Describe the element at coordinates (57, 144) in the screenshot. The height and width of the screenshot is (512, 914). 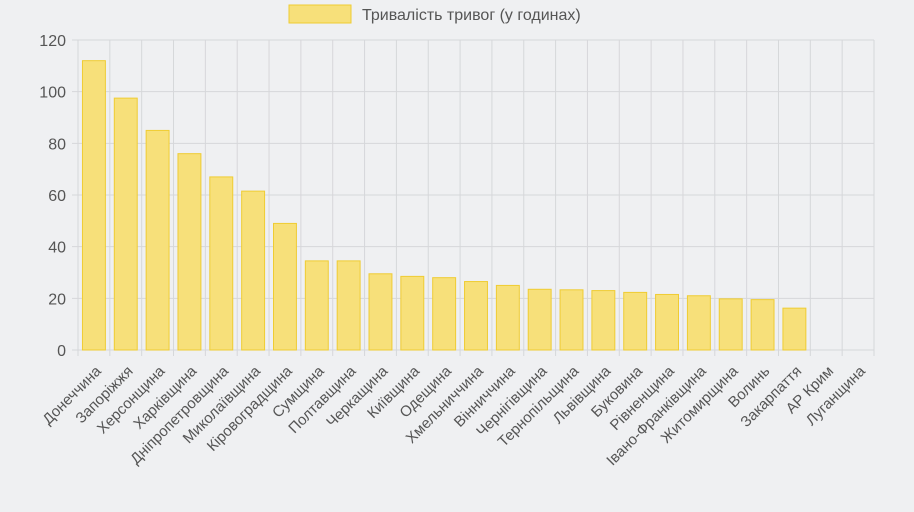
I see `y-tick-label: 80` at that location.